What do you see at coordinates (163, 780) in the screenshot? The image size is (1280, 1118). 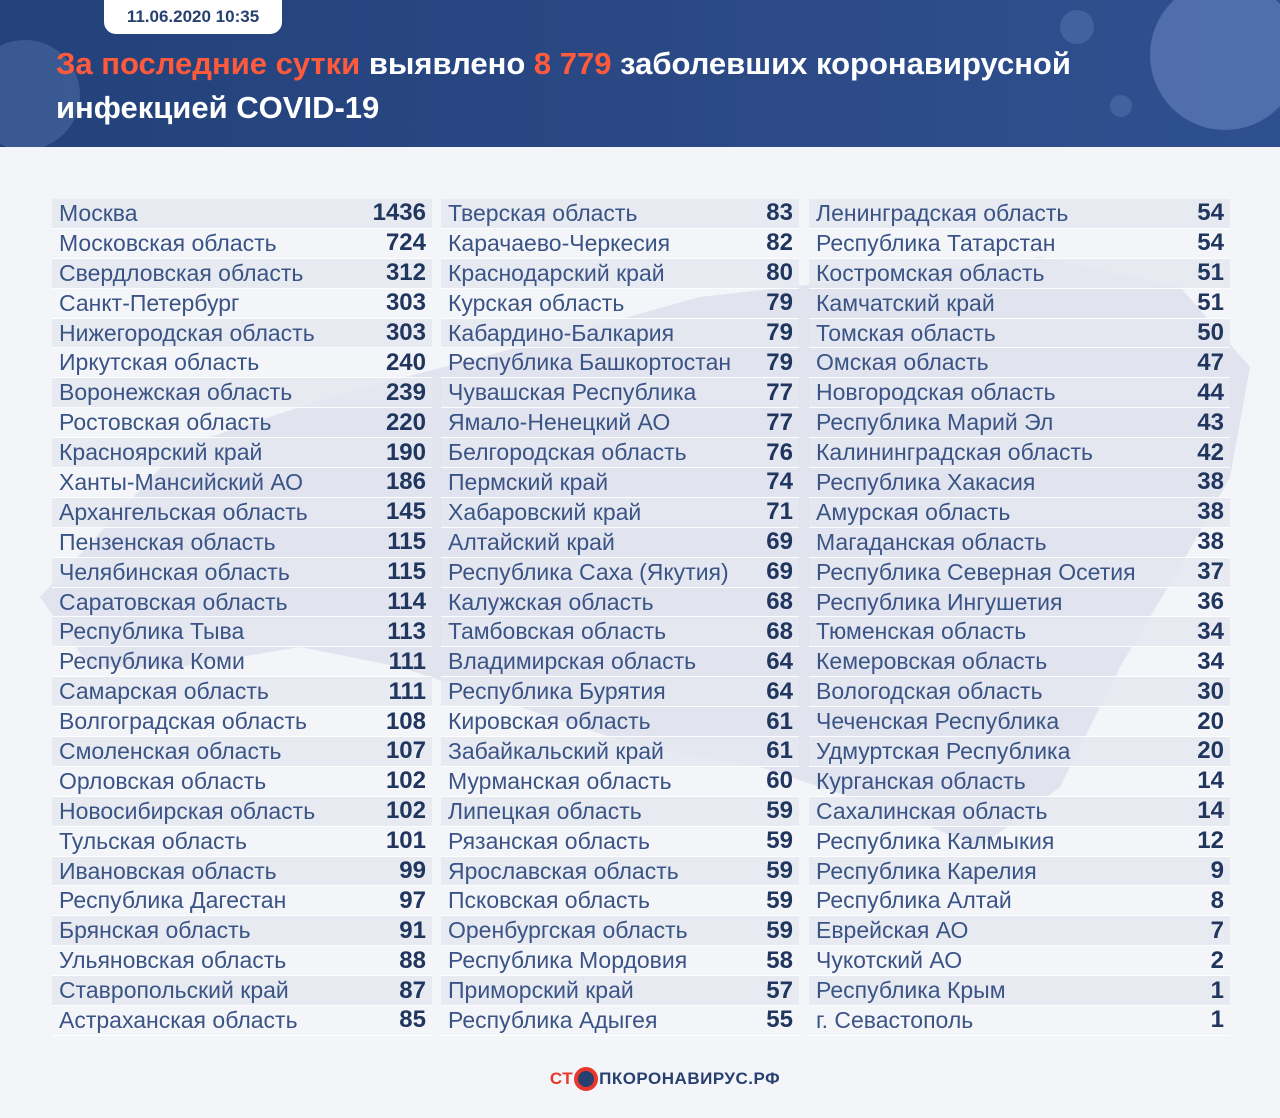 I see `region-name: Орловская область` at bounding box center [163, 780].